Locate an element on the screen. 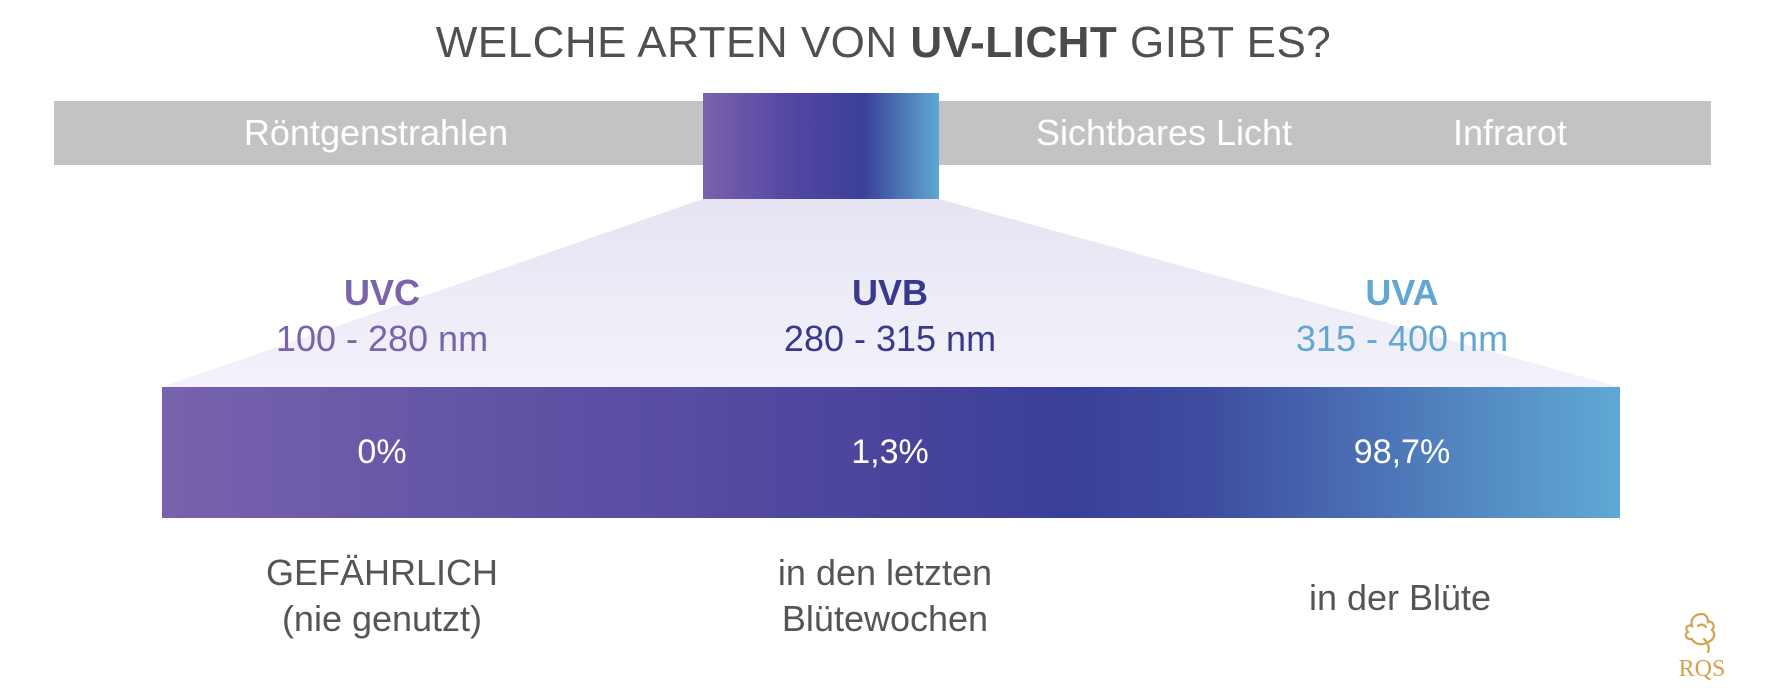 Image resolution: width=1767 pixels, height=688 pixels. uvc-usage: GEFÄHRLICH (nie genutzt) is located at coordinates (382, 596).